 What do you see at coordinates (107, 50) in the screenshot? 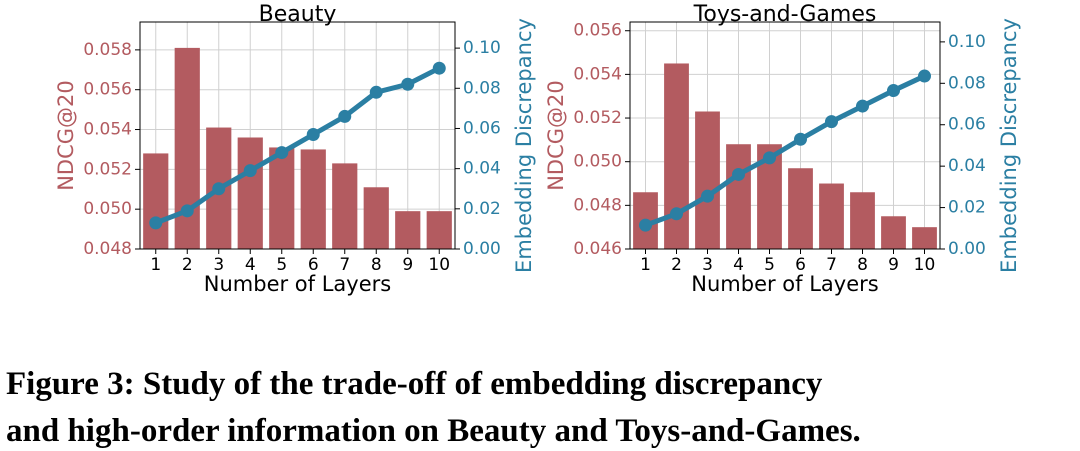
I see `y-tick-label: 0.058` at bounding box center [107, 50].